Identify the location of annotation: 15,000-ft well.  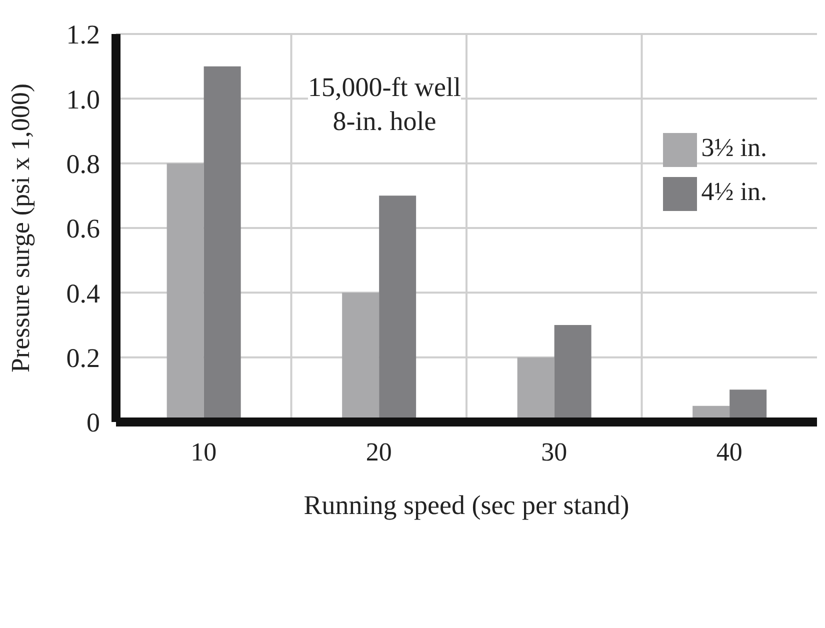
(384, 87).